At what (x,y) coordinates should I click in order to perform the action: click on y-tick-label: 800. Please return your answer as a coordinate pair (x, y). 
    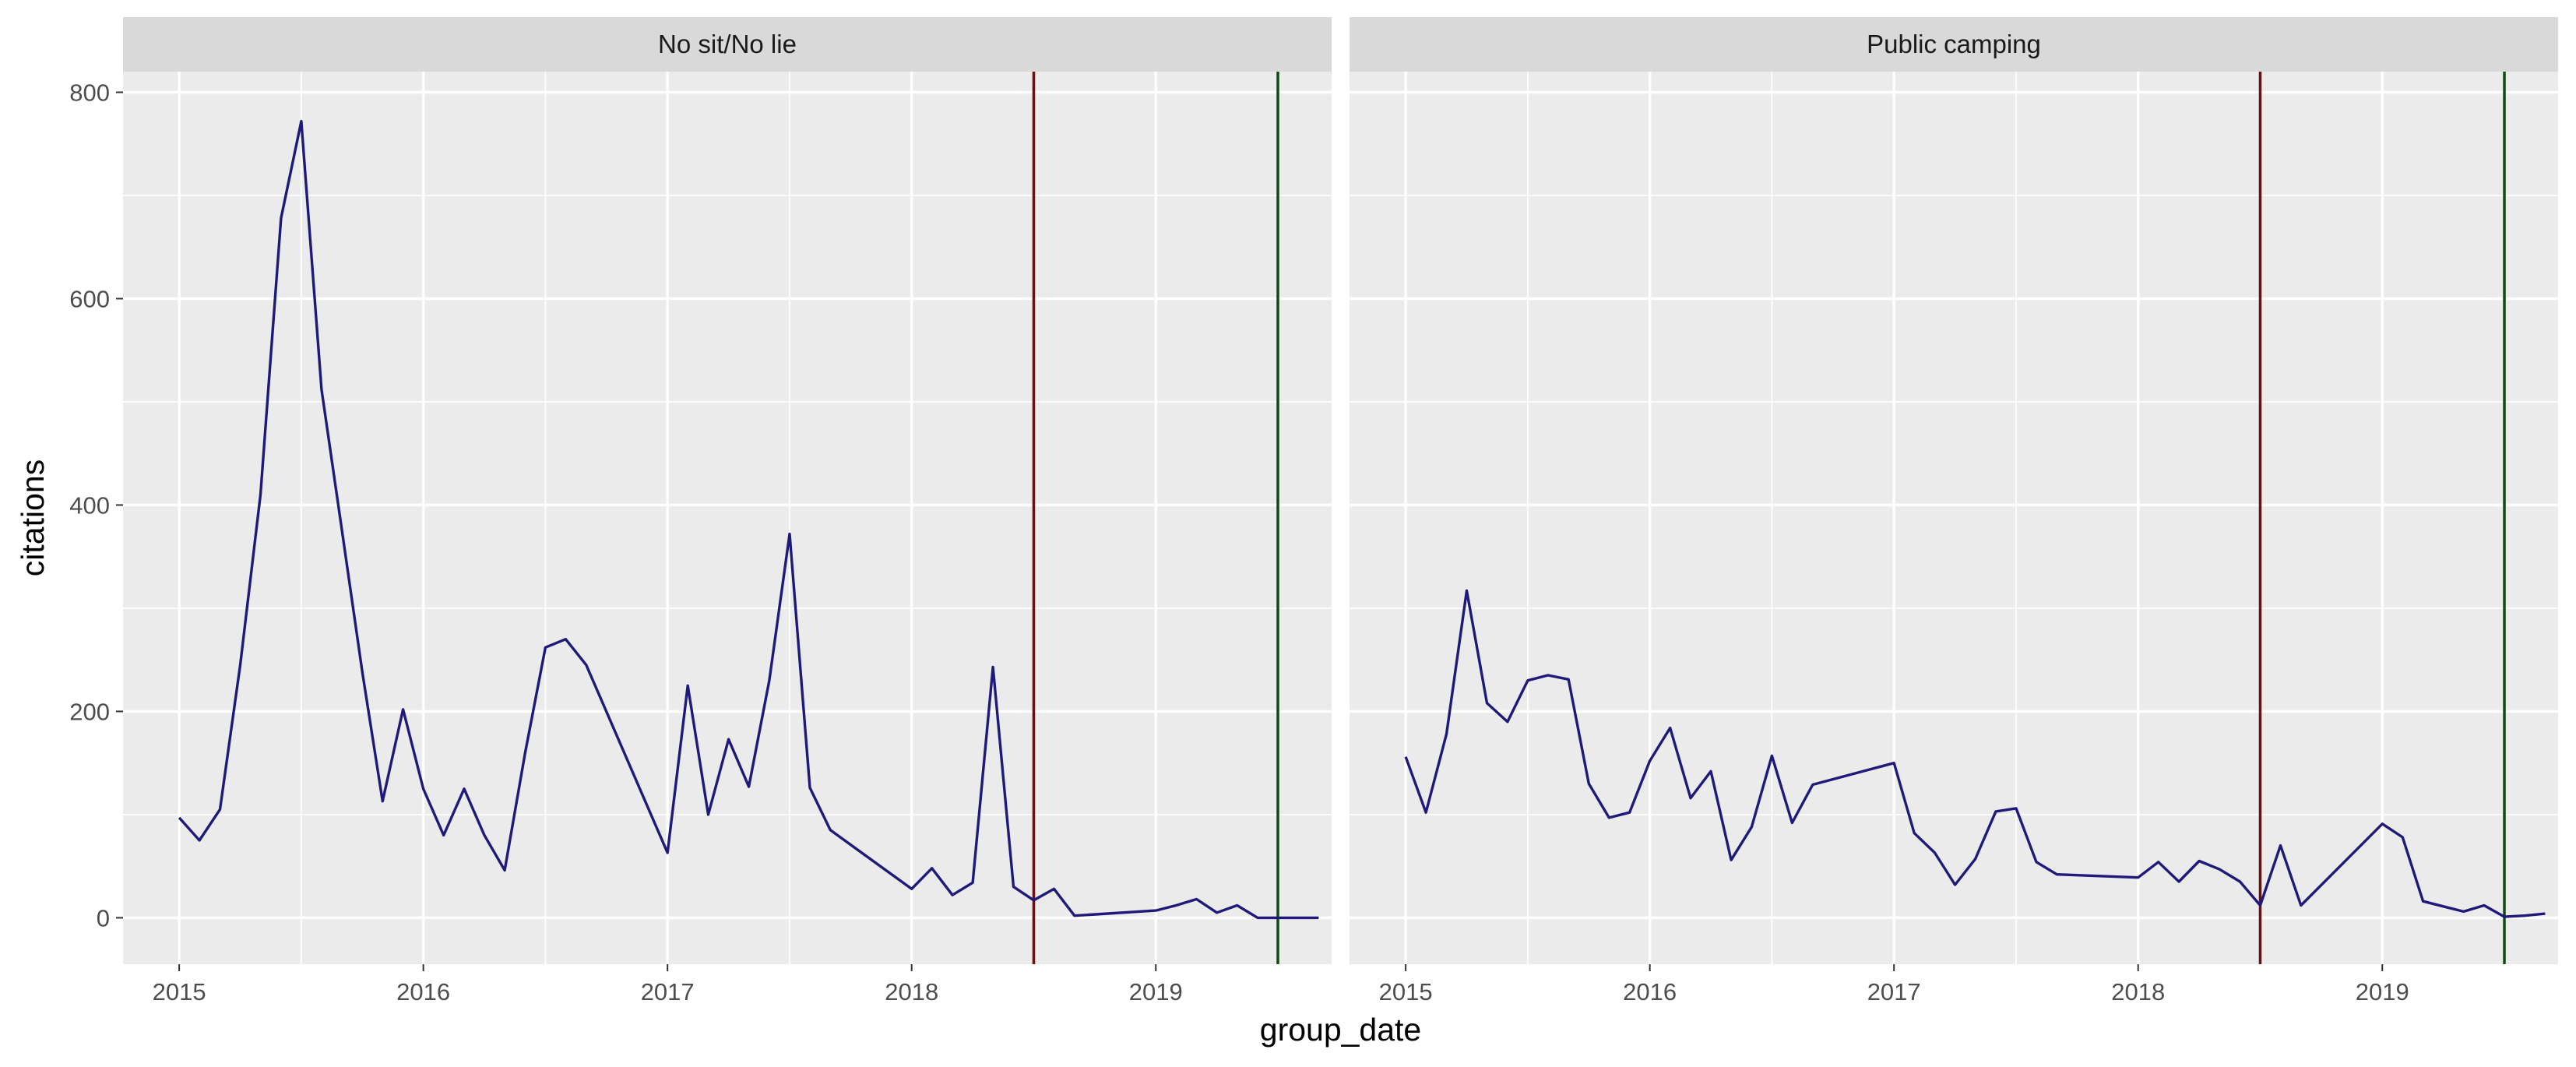
    Looking at the image, I should click on (89, 93).